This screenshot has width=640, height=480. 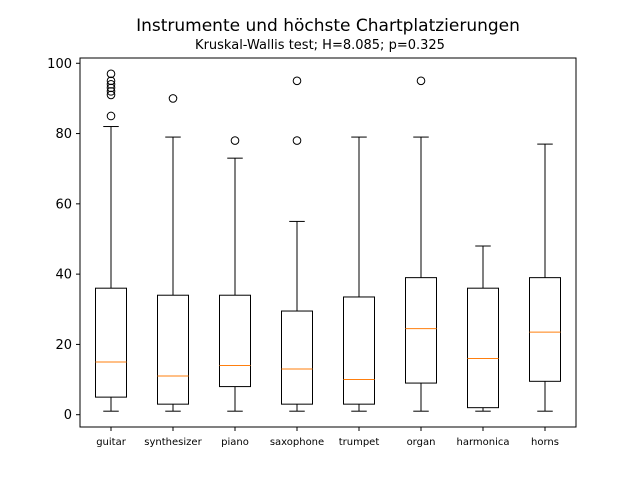 I want to click on x-tick-label: synthesizer, so click(x=173, y=442).